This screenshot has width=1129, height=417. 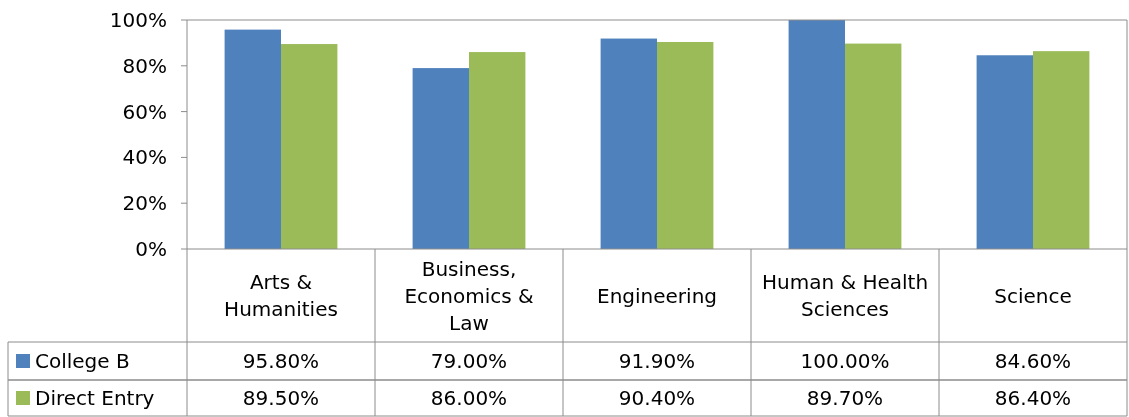 What do you see at coordinates (469, 295) in the screenshot?
I see `x-tick-label: Business, Economics & Law` at bounding box center [469, 295].